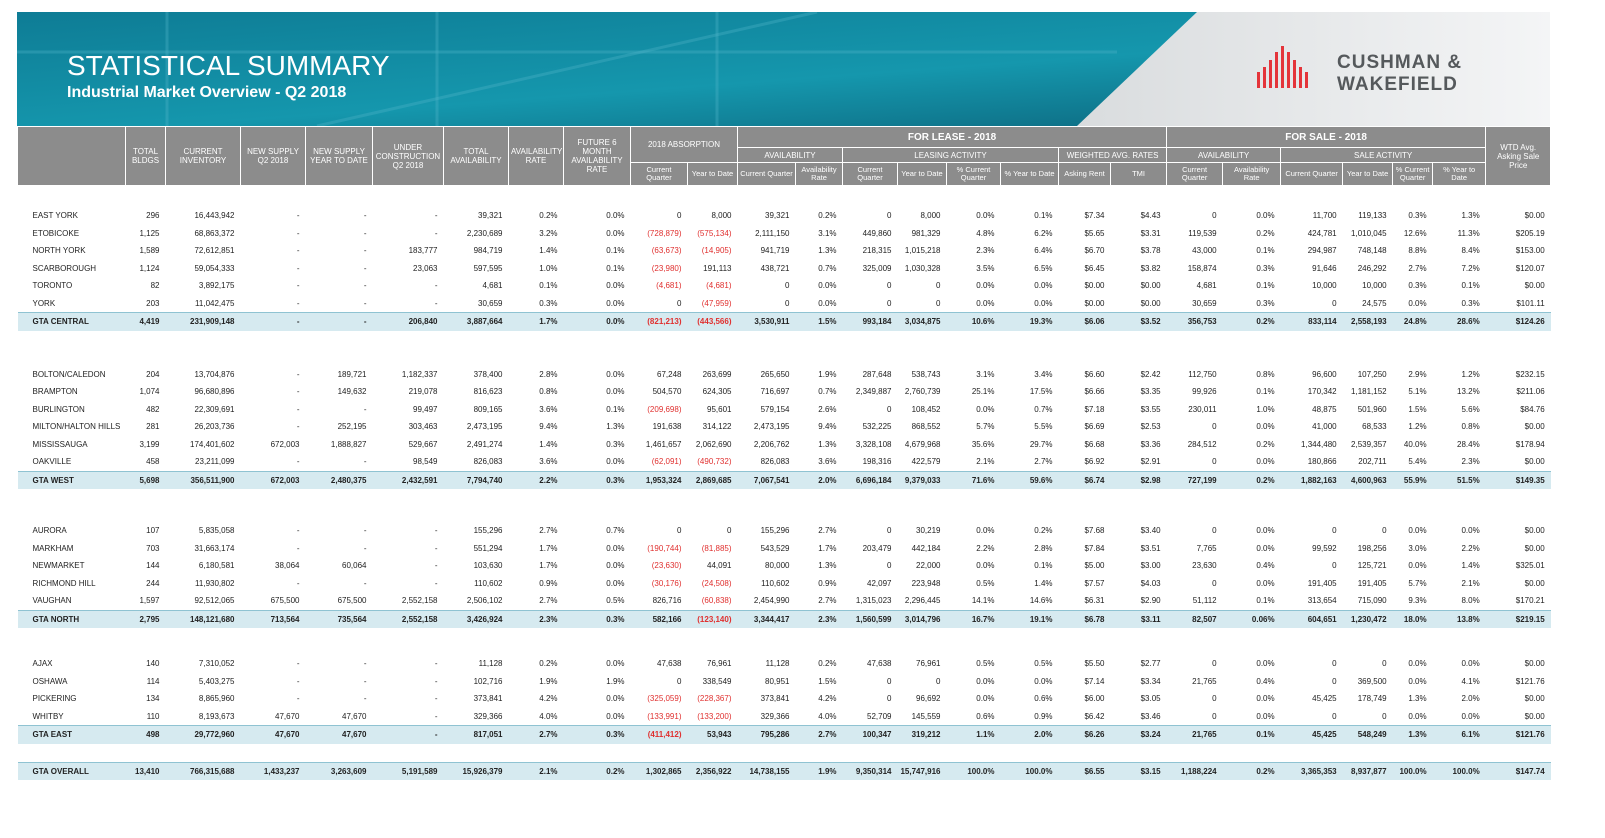  I want to click on cell: 119,133, so click(1372, 216).